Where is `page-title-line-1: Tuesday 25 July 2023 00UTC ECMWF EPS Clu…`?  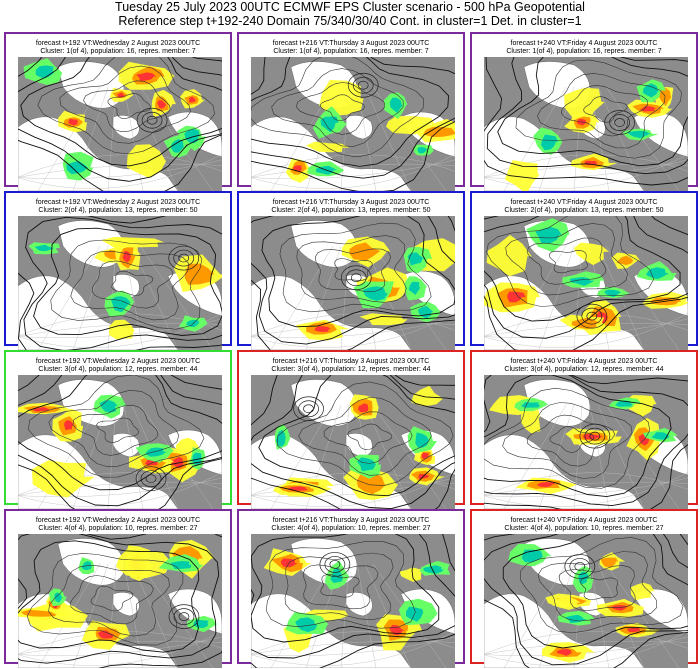
page-title-line-1: Tuesday 25 July 2023 00UTC ECMWF EPS Clu… is located at coordinates (350, 7).